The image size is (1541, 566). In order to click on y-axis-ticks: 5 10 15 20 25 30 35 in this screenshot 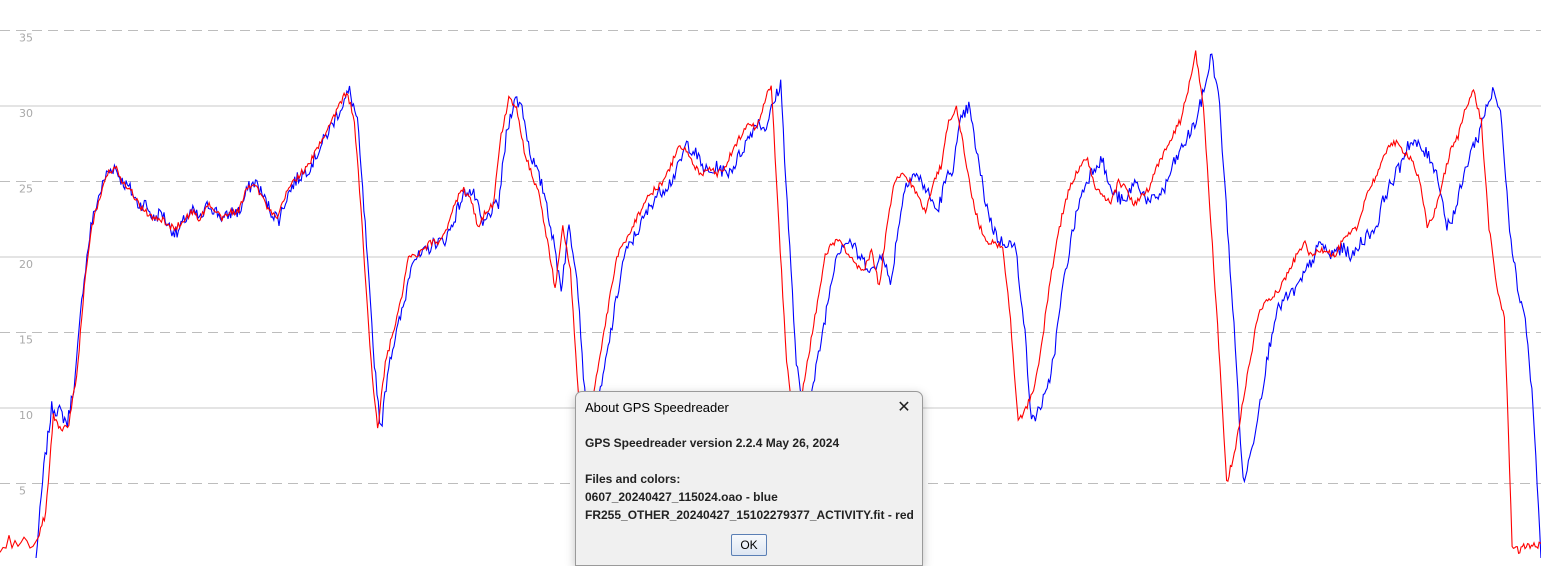, I will do `click(26, 265)`.